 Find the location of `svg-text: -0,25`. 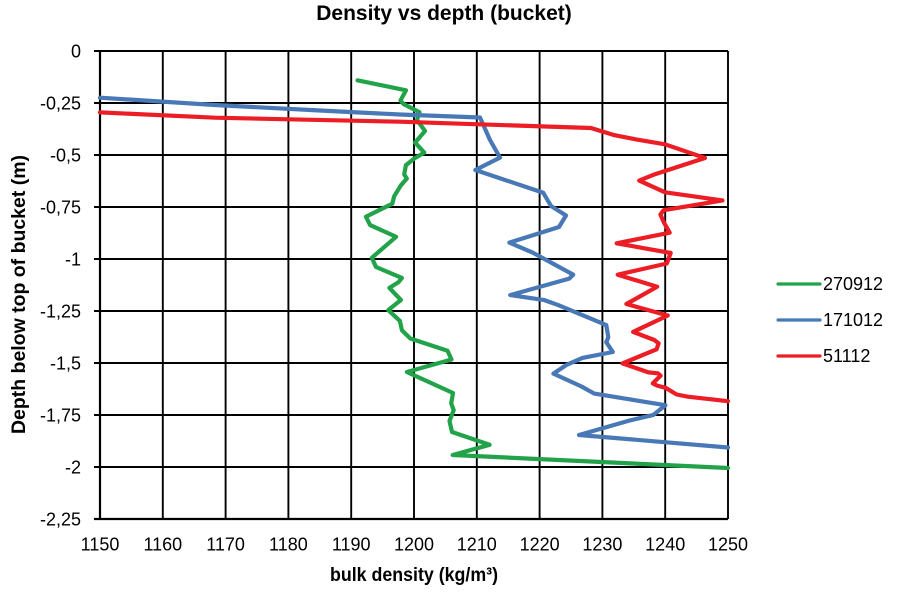

svg-text: -0,25 is located at coordinates (60, 104).